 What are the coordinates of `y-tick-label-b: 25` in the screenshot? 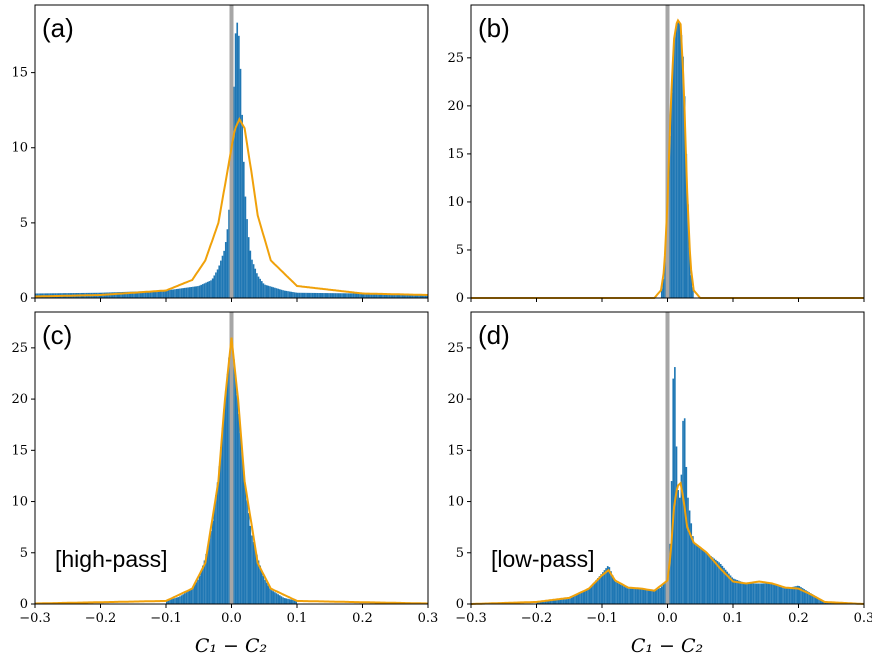 It's located at (455, 58).